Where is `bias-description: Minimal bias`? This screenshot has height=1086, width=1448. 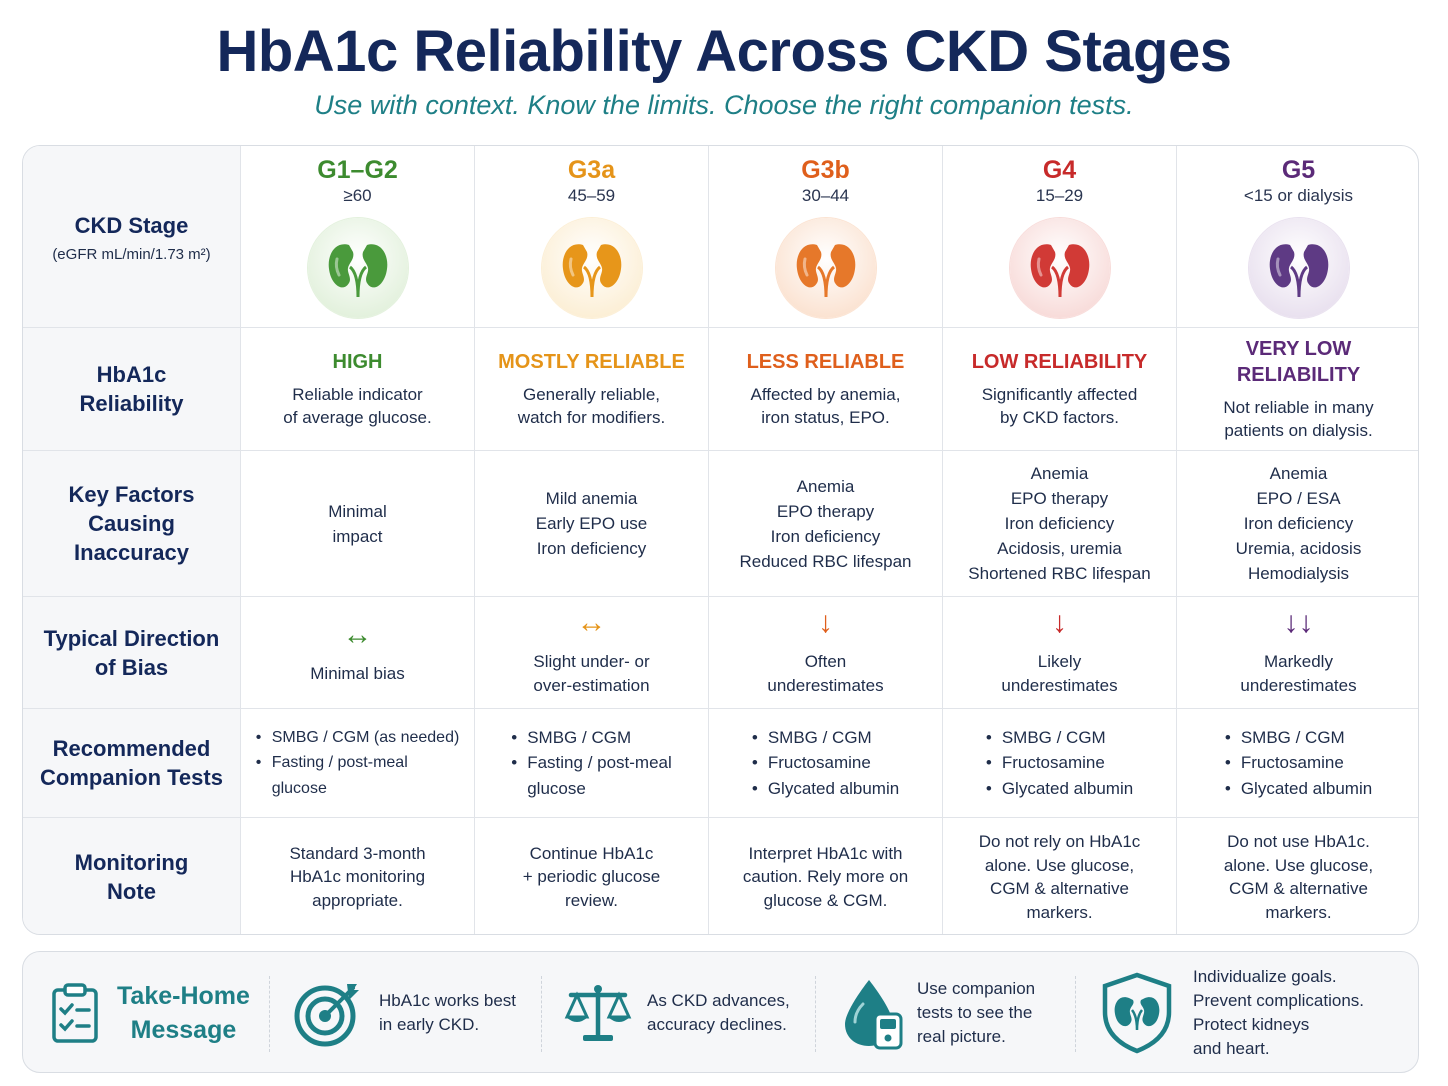
bias-description: Minimal bias is located at coordinates (357, 674).